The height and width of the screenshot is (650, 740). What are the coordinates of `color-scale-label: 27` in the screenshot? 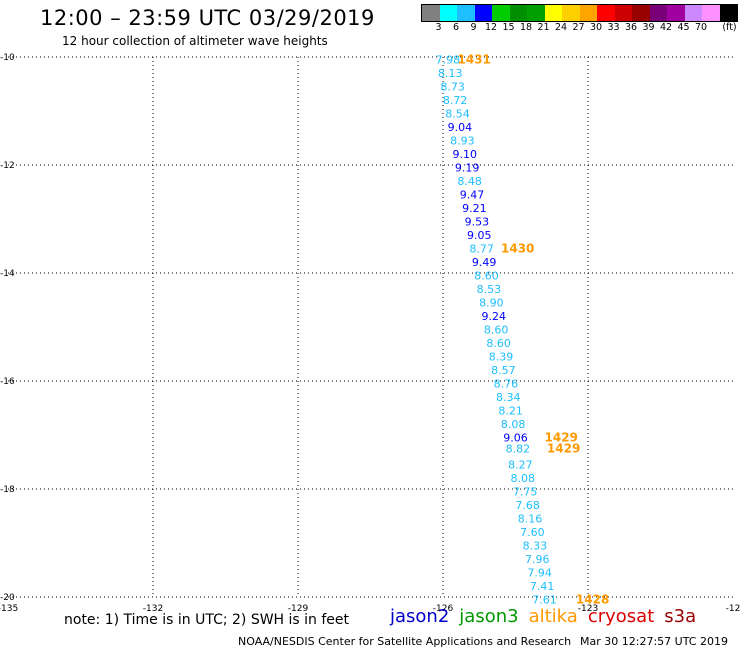 It's located at (578, 27).